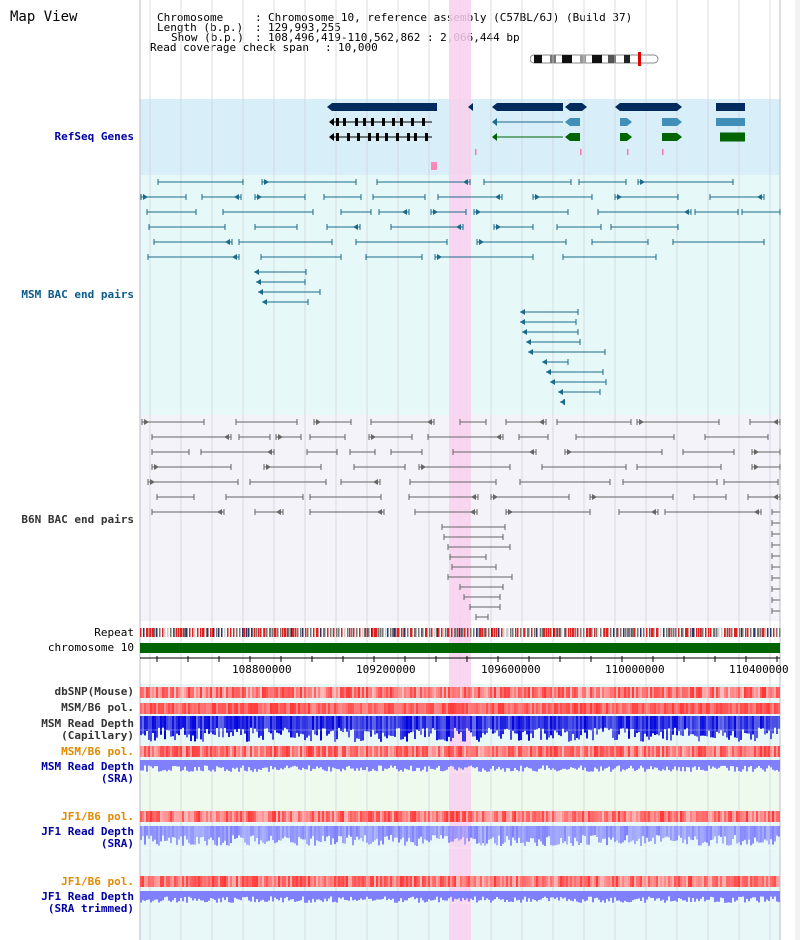  What do you see at coordinates (77, 519) in the screenshot?
I see `track-label-b6n-bac: B6N BAC end pairs` at bounding box center [77, 519].